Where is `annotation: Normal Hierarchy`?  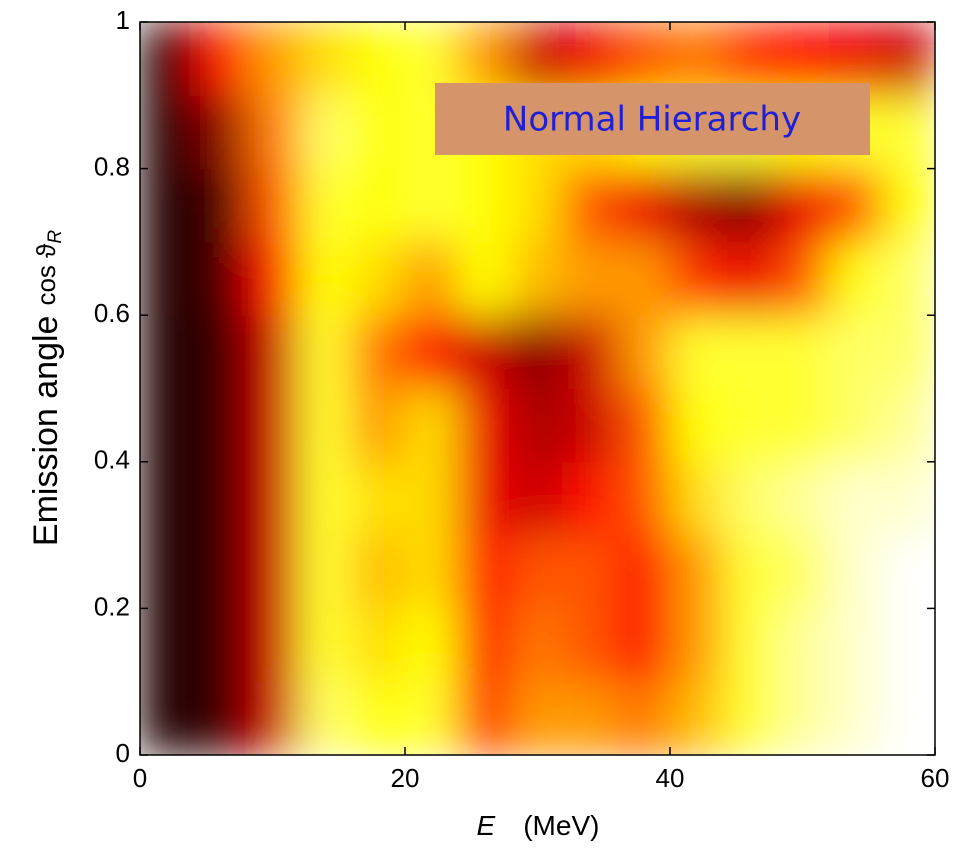
annotation: Normal Hierarchy is located at coordinates (652, 120).